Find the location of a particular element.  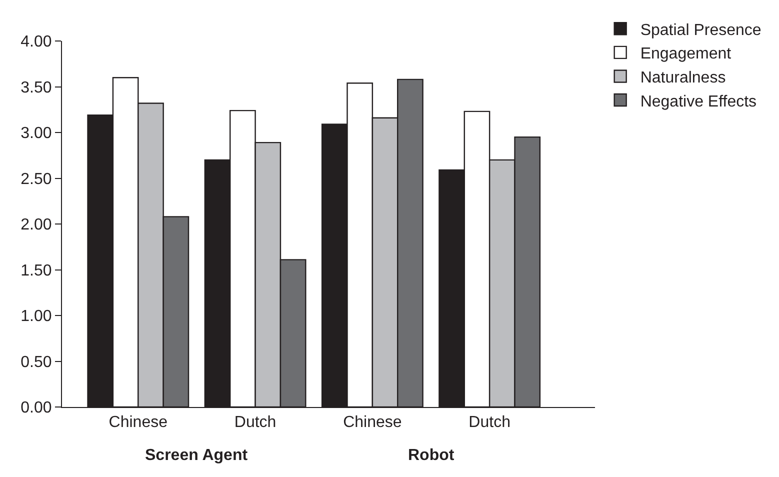

y-tick-label: 2.00 is located at coordinates (36, 225).